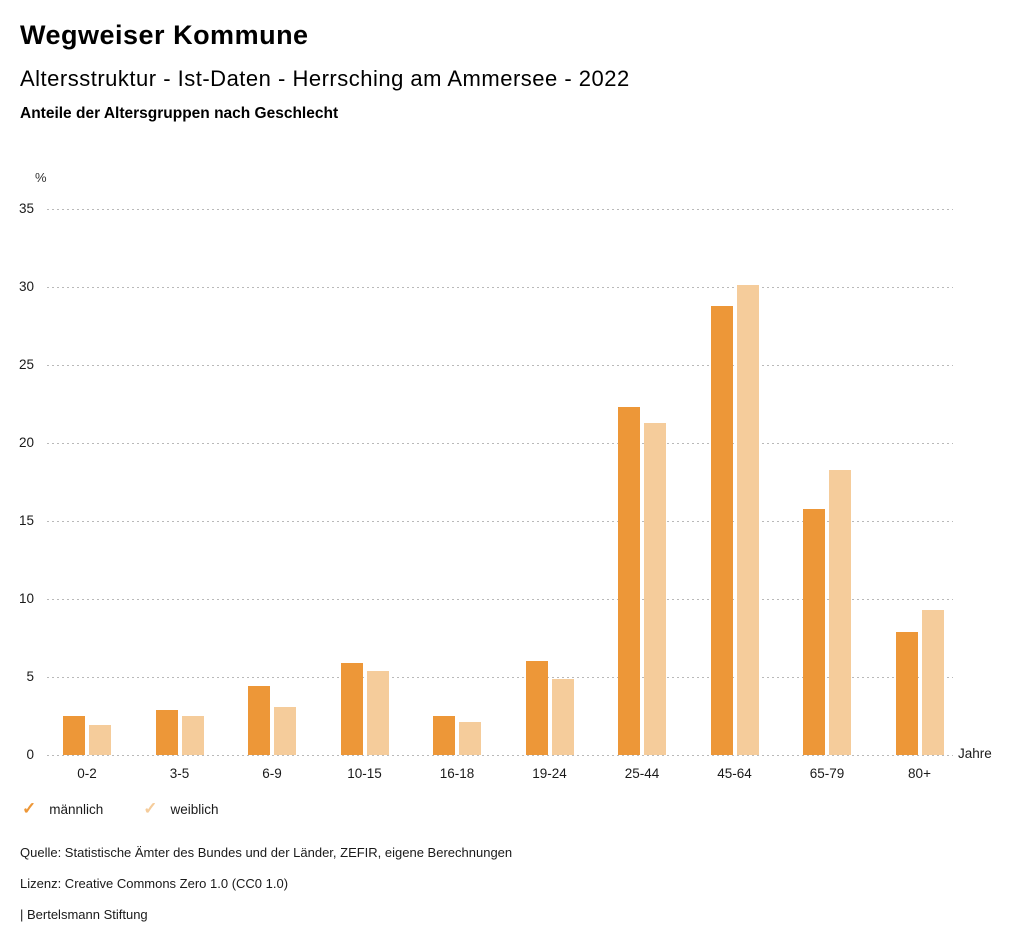 Image resolution: width=1024 pixels, height=946 pixels. I want to click on brand-attribution: | Bertelsmann Stiftung, so click(84, 914).